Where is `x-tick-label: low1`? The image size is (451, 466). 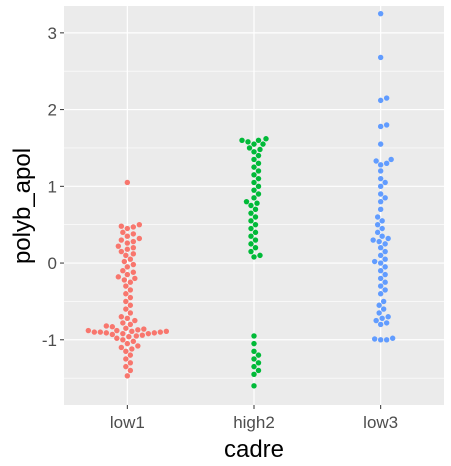
x-tick-label: low1 is located at coordinates (127, 422).